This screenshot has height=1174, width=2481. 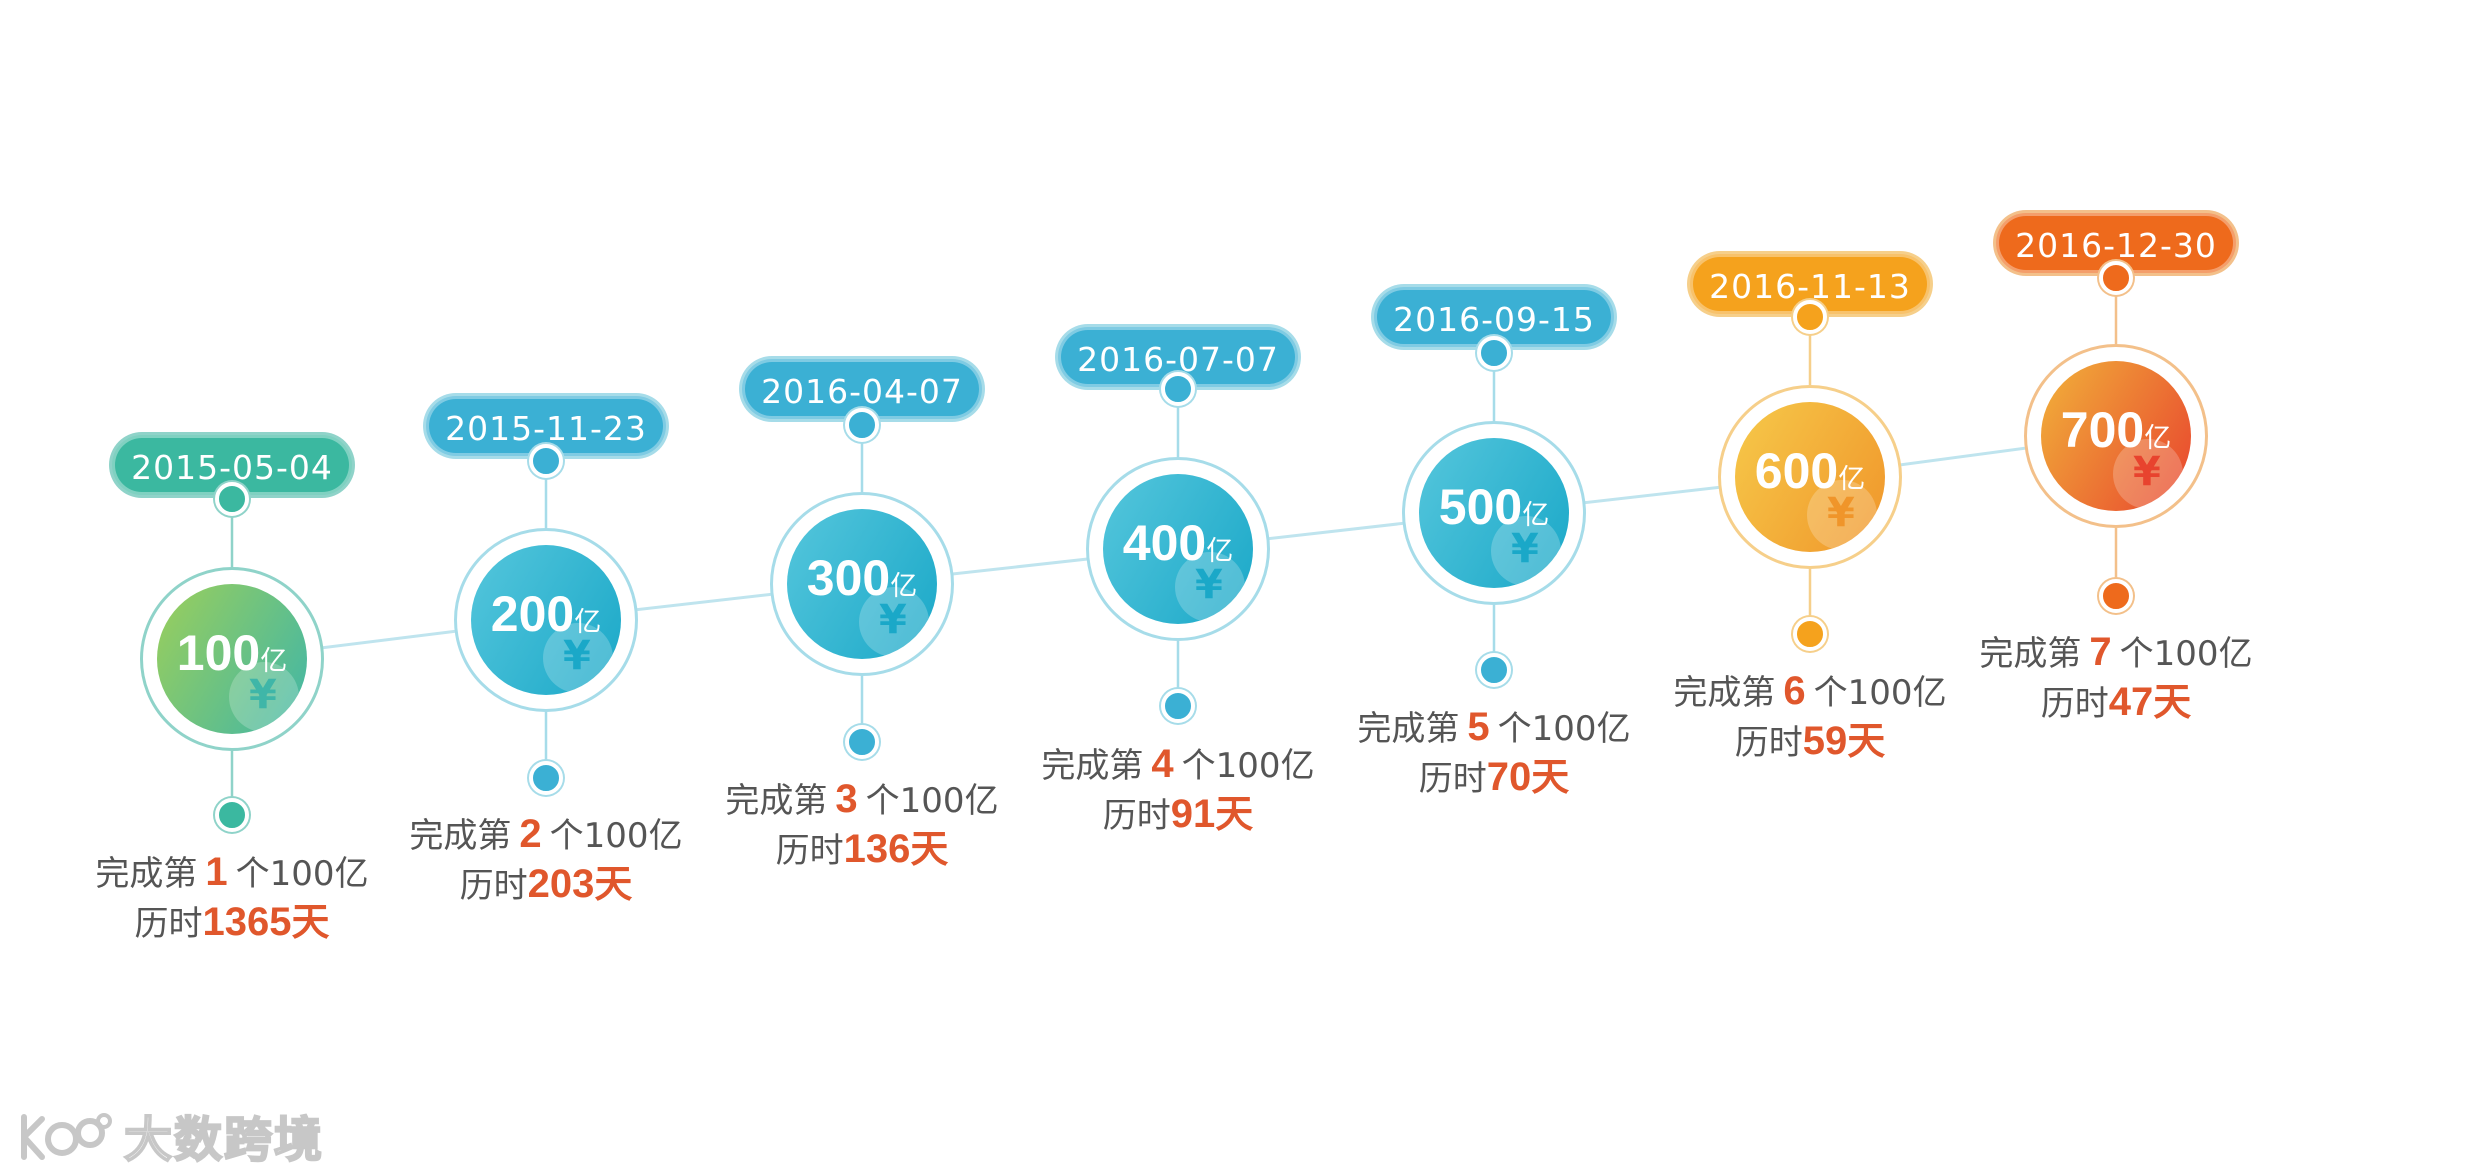 What do you see at coordinates (561, 884) in the screenshot?
I see `duration-days: 203` at bounding box center [561, 884].